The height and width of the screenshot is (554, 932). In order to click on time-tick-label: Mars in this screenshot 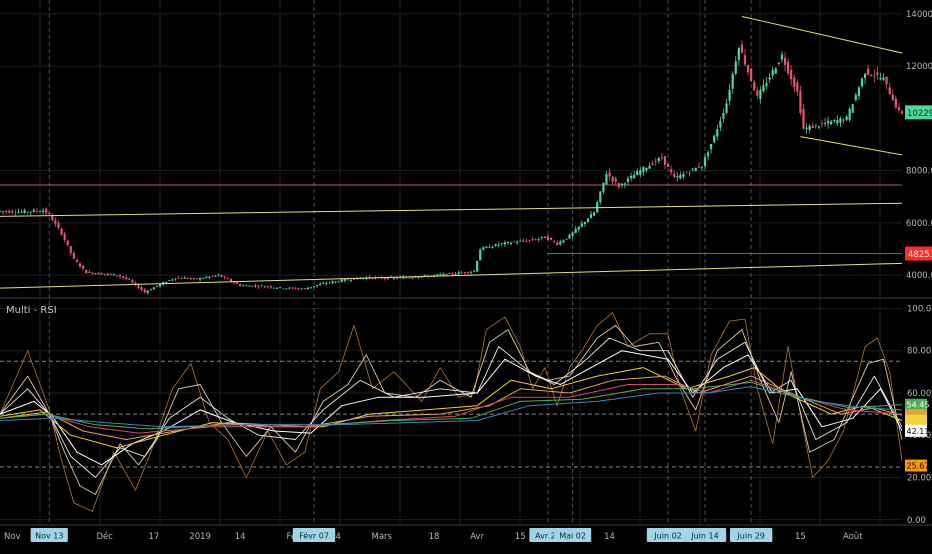, I will do `click(381, 537)`.